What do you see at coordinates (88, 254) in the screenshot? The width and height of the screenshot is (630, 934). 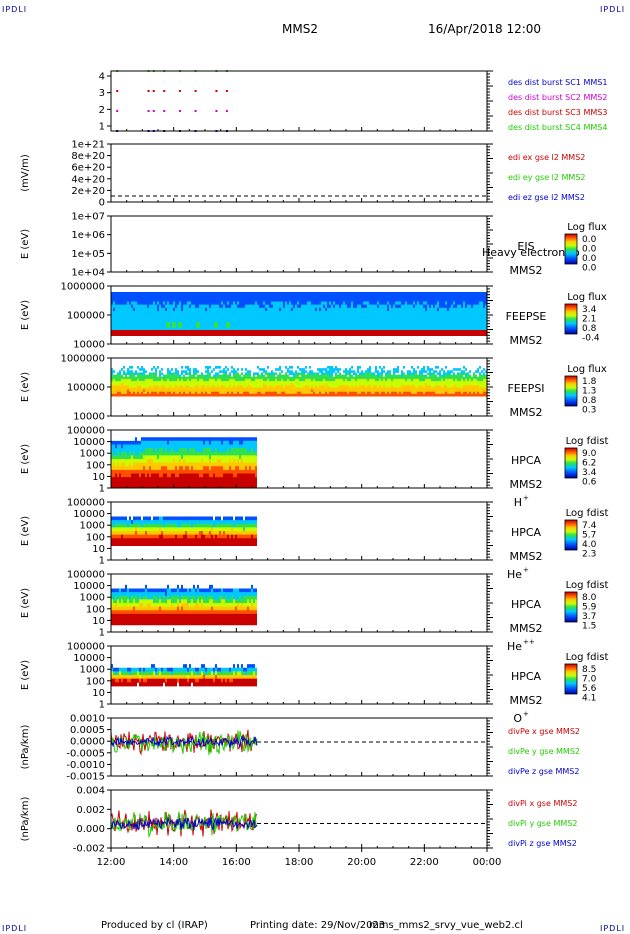 I see `ytick-eis-2: 1e+05` at bounding box center [88, 254].